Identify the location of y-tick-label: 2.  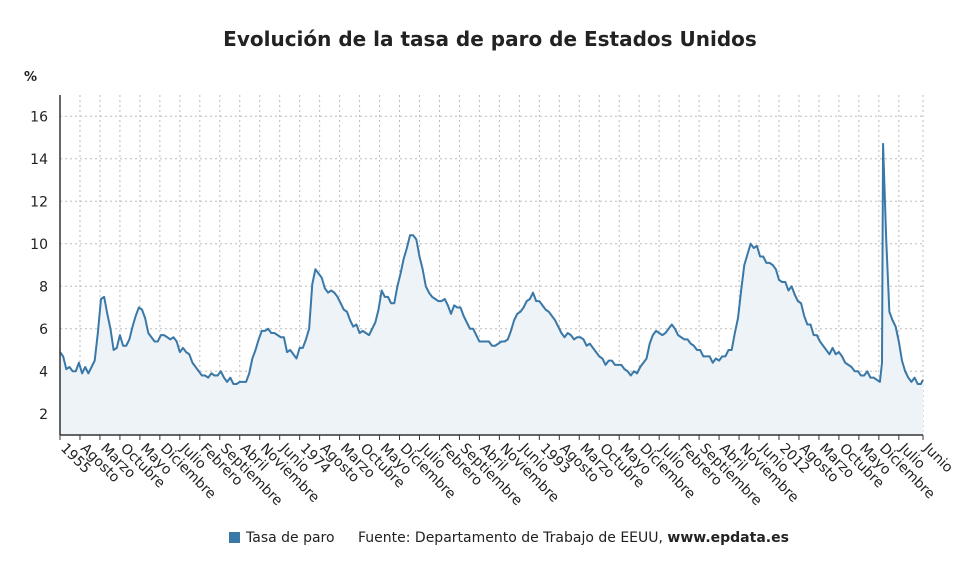
(43, 415).